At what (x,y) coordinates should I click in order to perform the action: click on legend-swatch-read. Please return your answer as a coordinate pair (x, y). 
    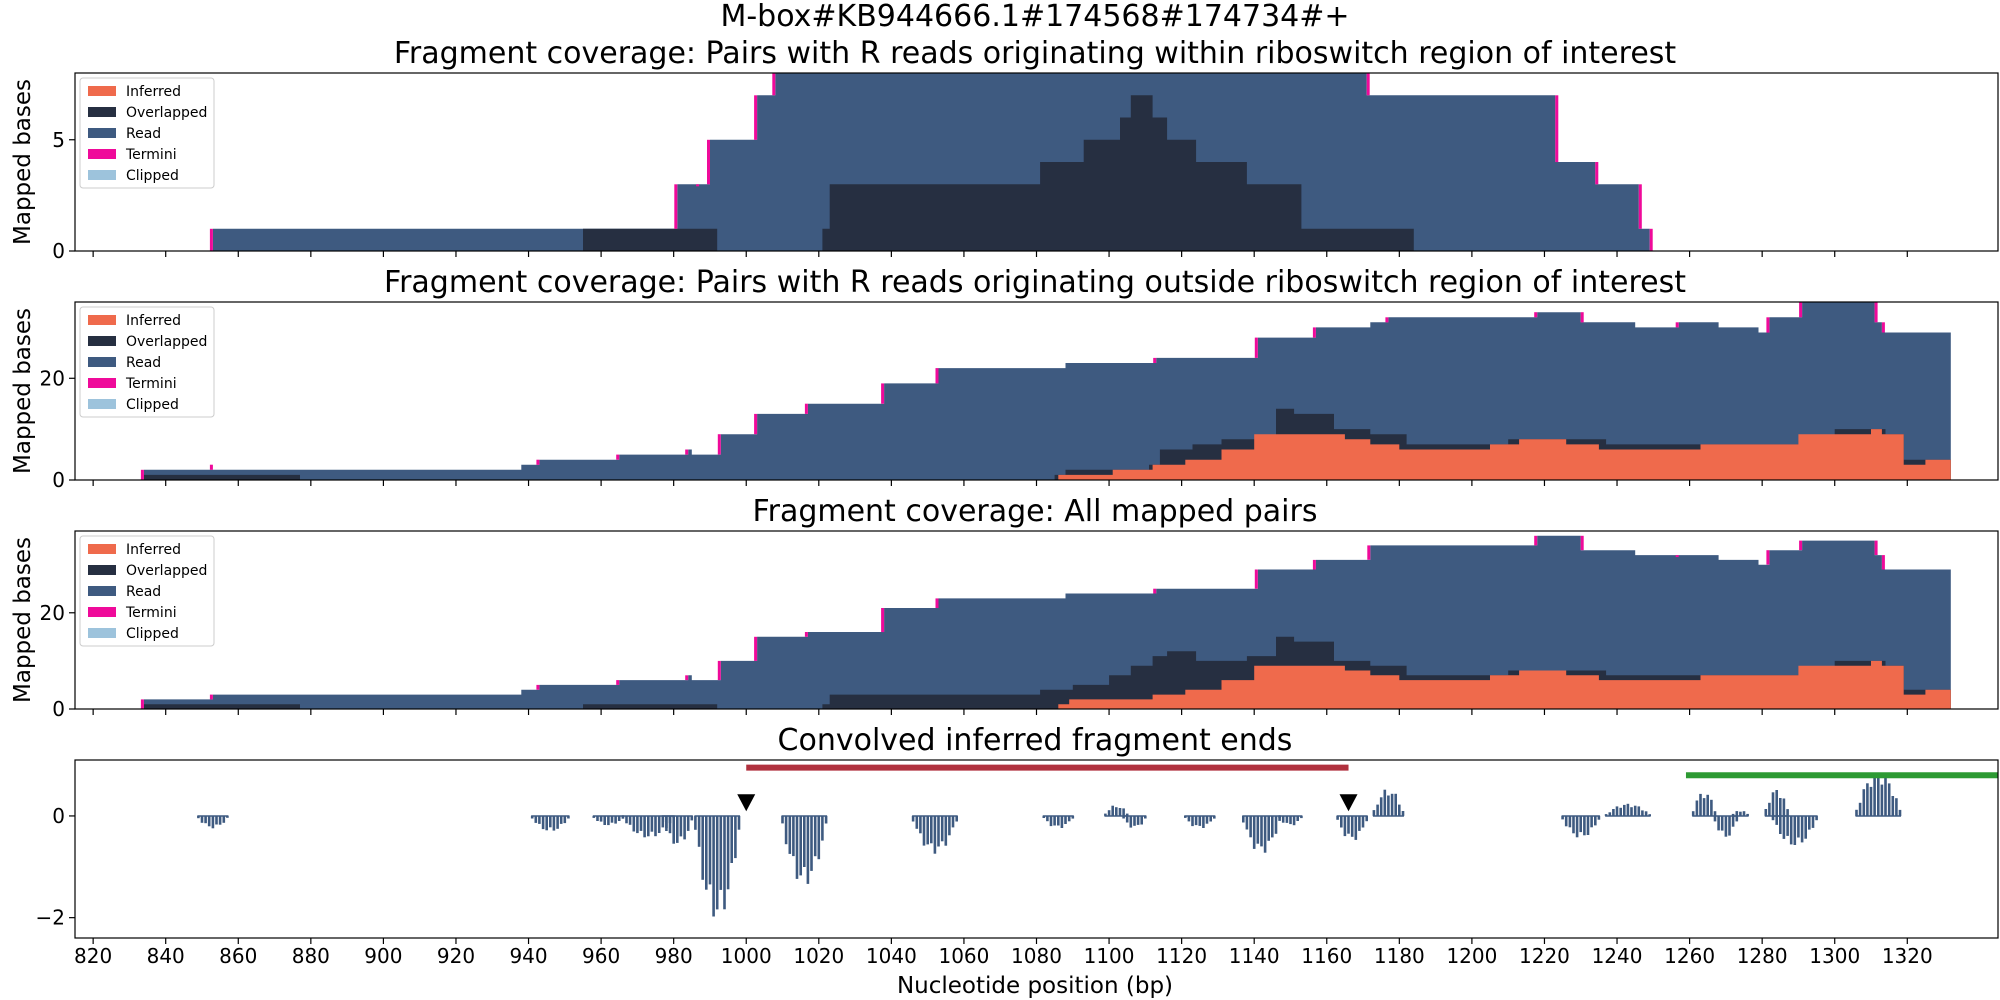
    Looking at the image, I should click on (102, 362).